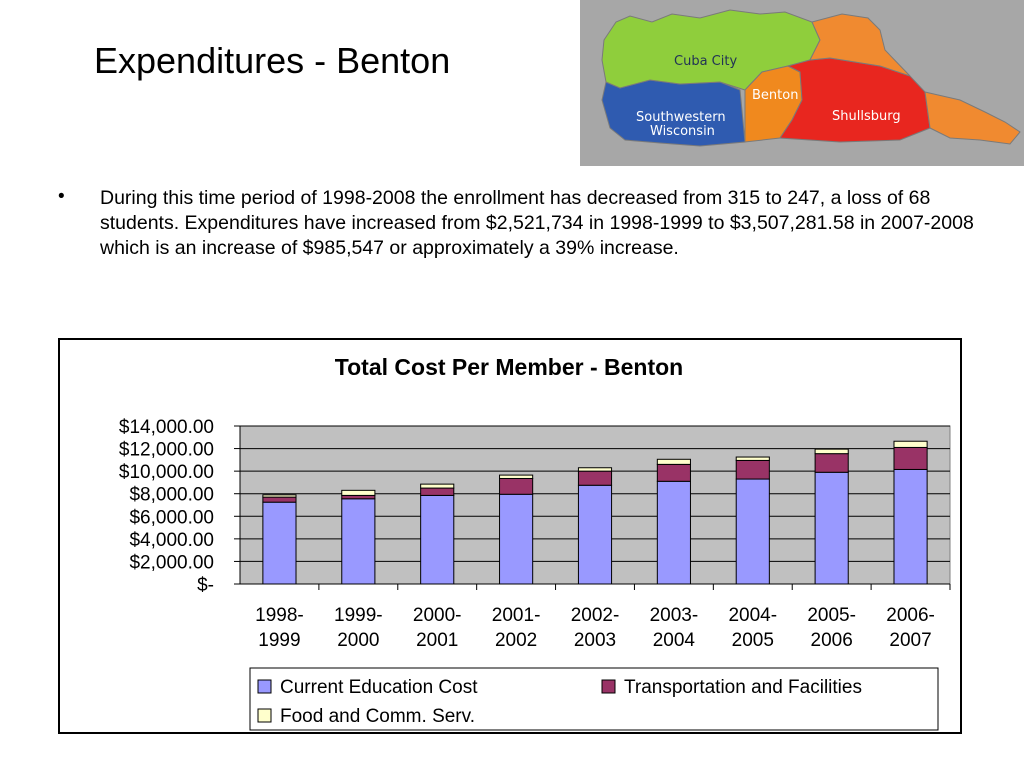 This screenshot has height=768, width=1024. What do you see at coordinates (509, 367) in the screenshot?
I see `chart-title: Total Cost Per Member - Benton` at bounding box center [509, 367].